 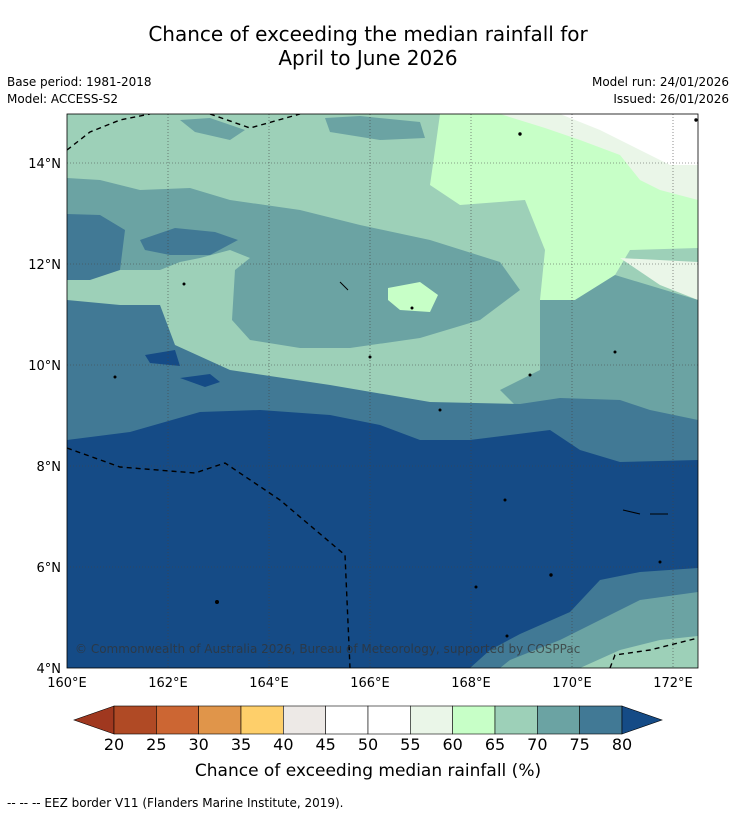 I want to click on zone-c70-north, so click(x=375, y=128).